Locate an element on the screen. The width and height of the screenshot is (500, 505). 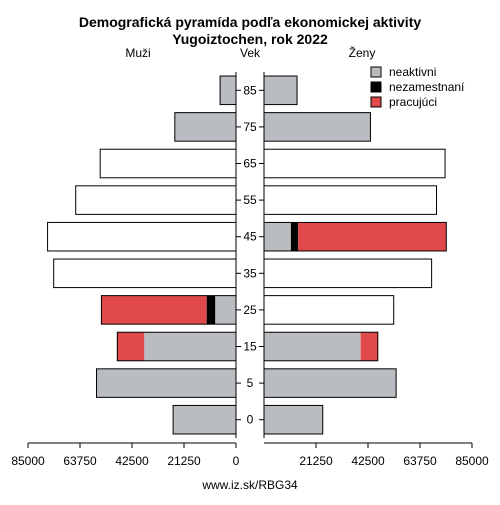
x-tick-label-4: 0 is located at coordinates (236, 461).